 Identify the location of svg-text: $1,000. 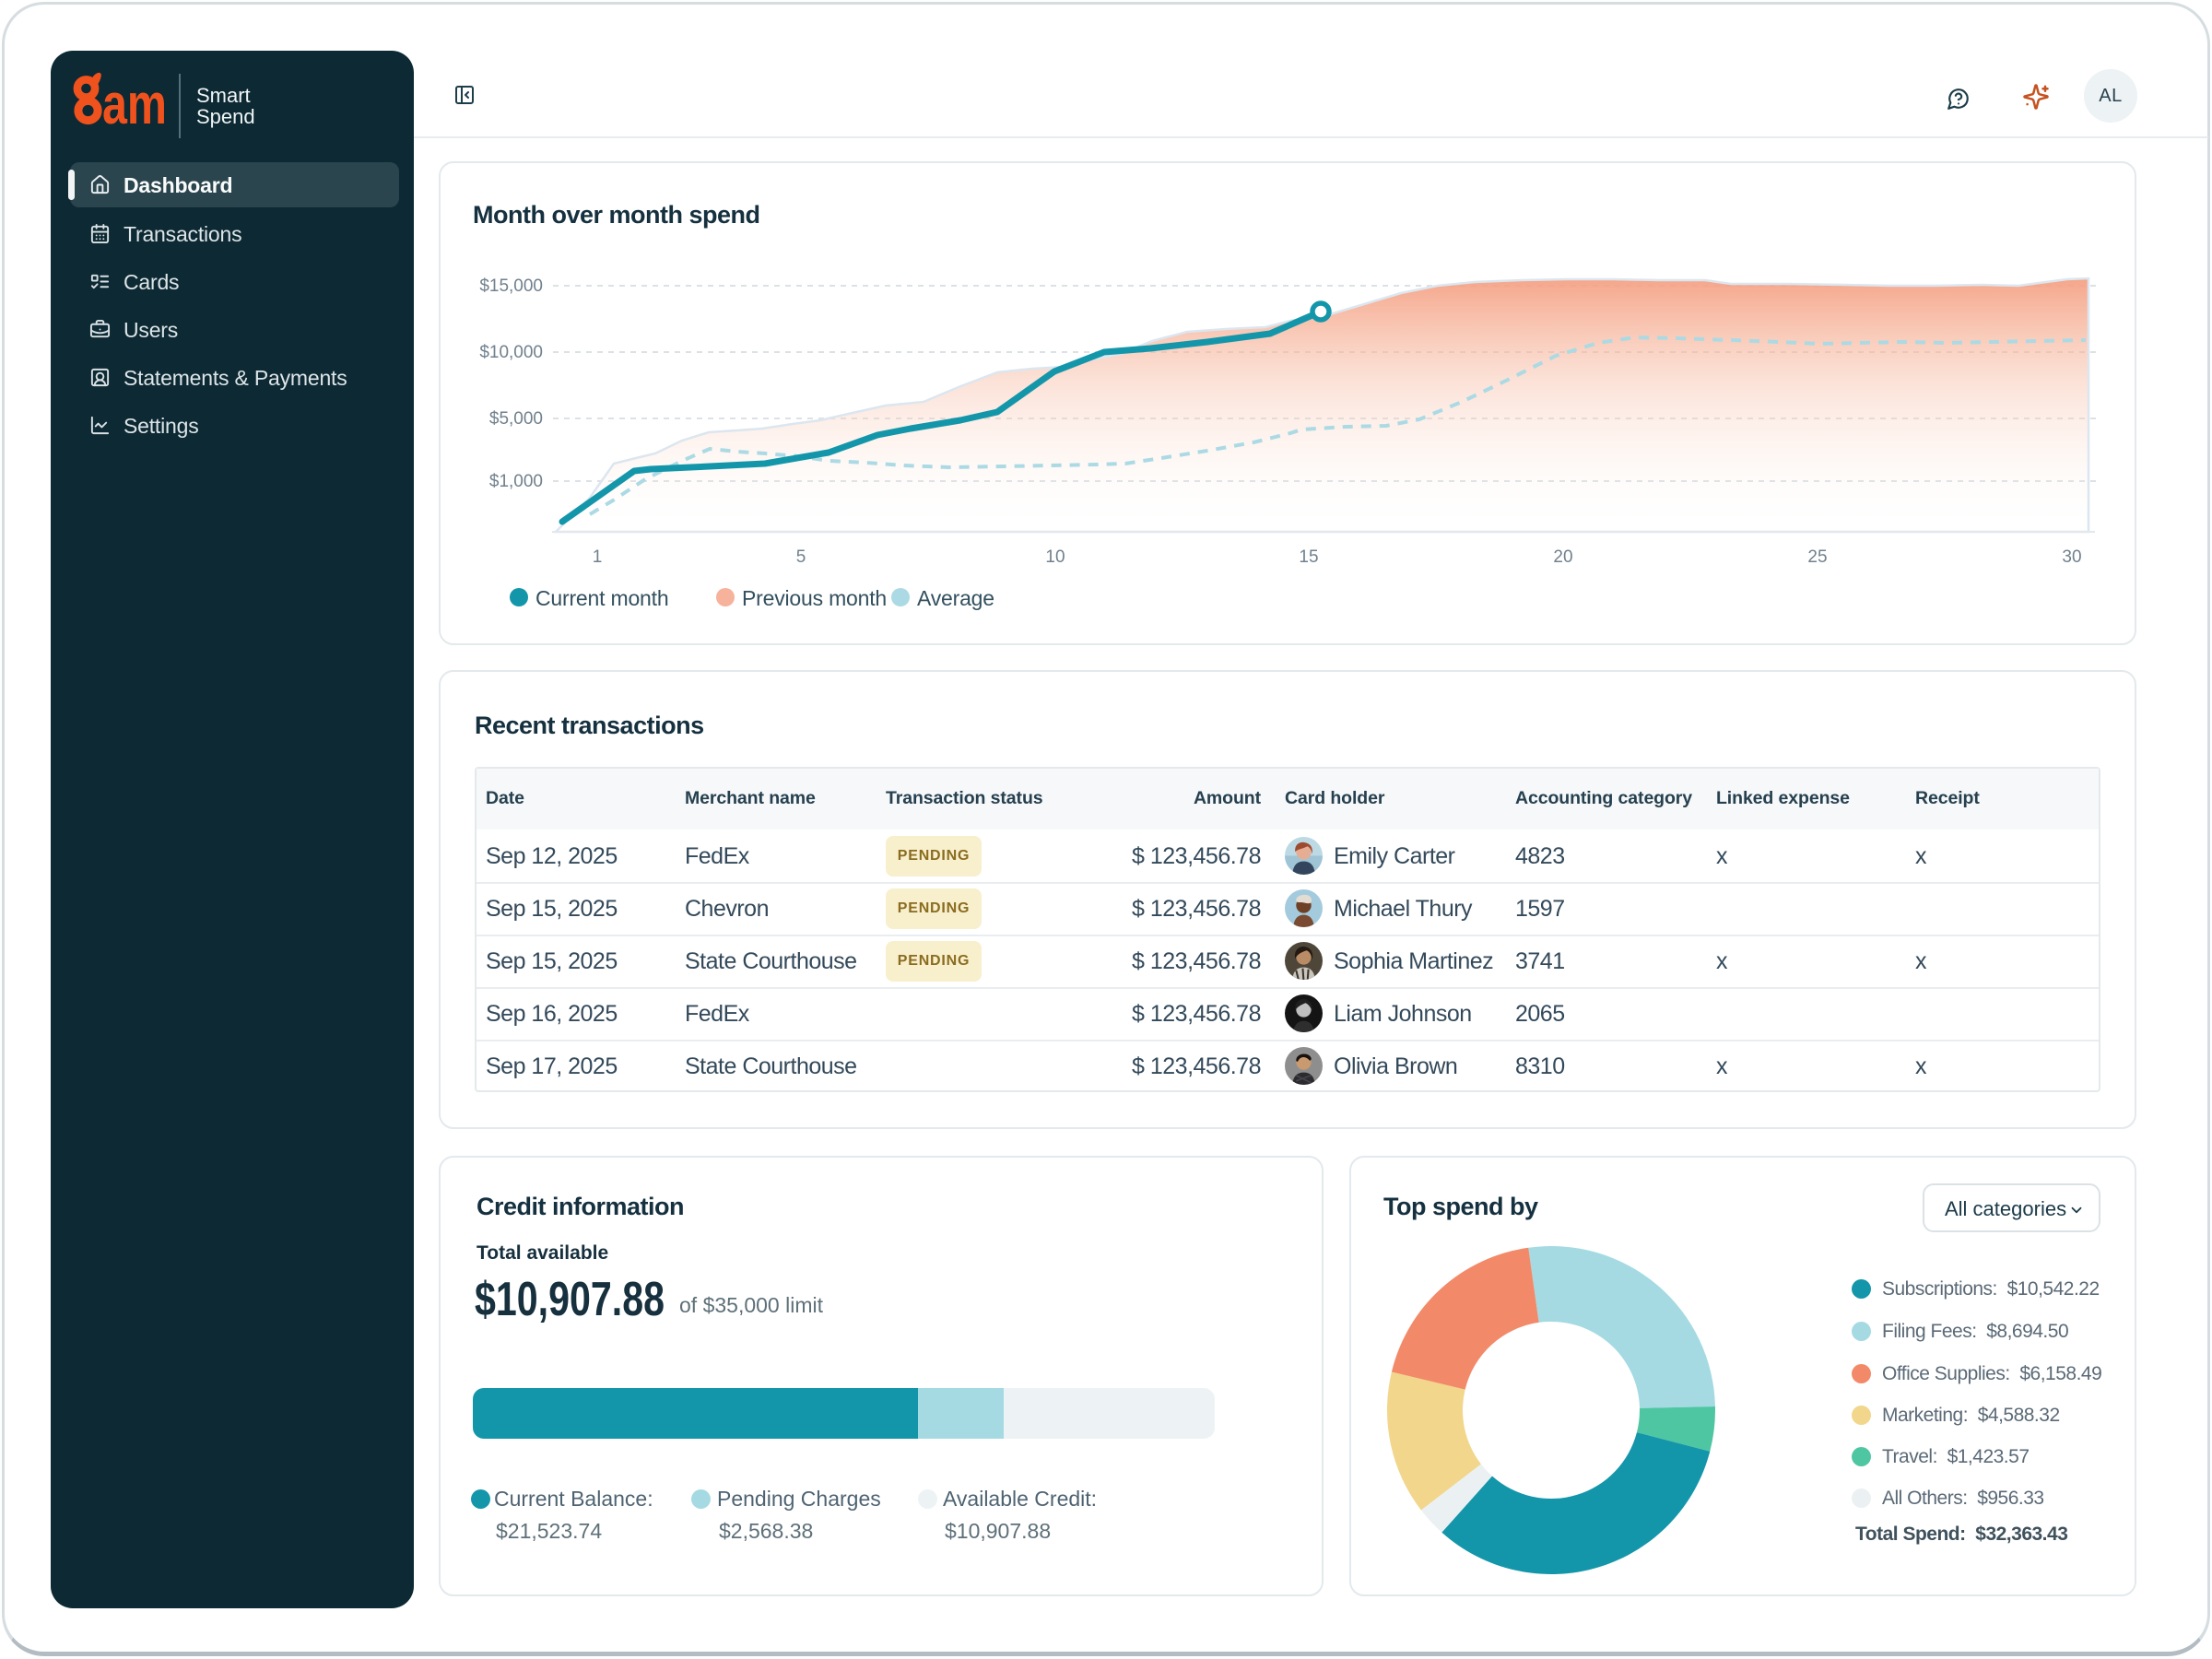
(516, 481).